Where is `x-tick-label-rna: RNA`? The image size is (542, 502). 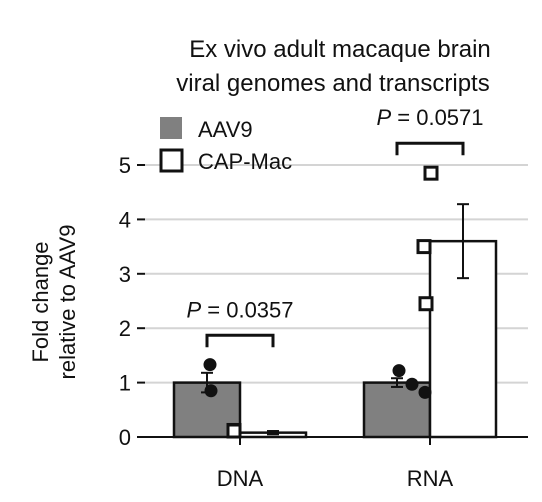
x-tick-label-rna: RNA is located at coordinates (430, 478).